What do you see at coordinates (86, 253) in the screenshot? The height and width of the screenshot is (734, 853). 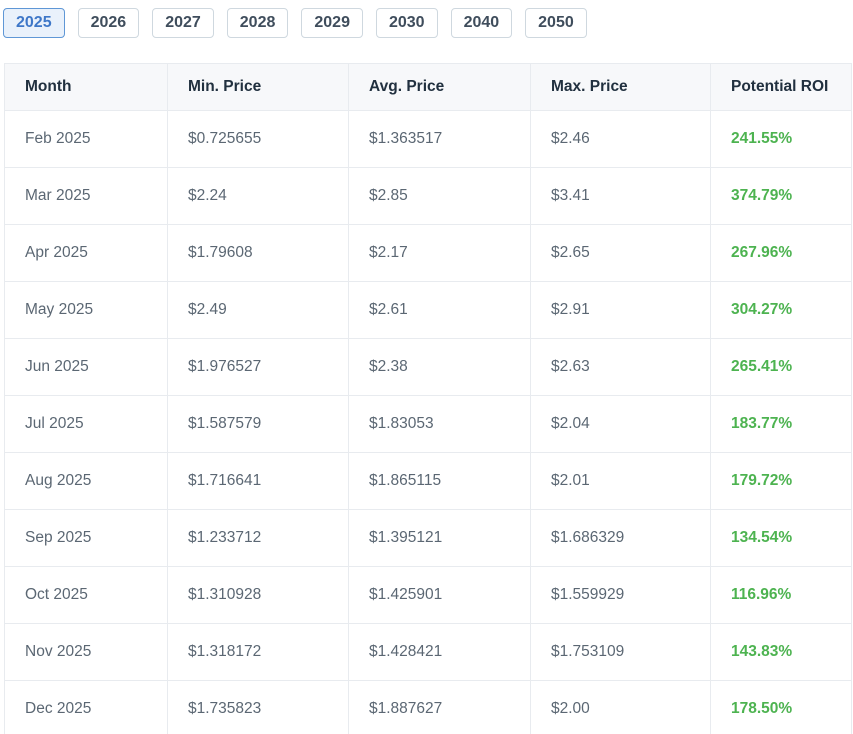 I see `cell-month: Apr 2025` at bounding box center [86, 253].